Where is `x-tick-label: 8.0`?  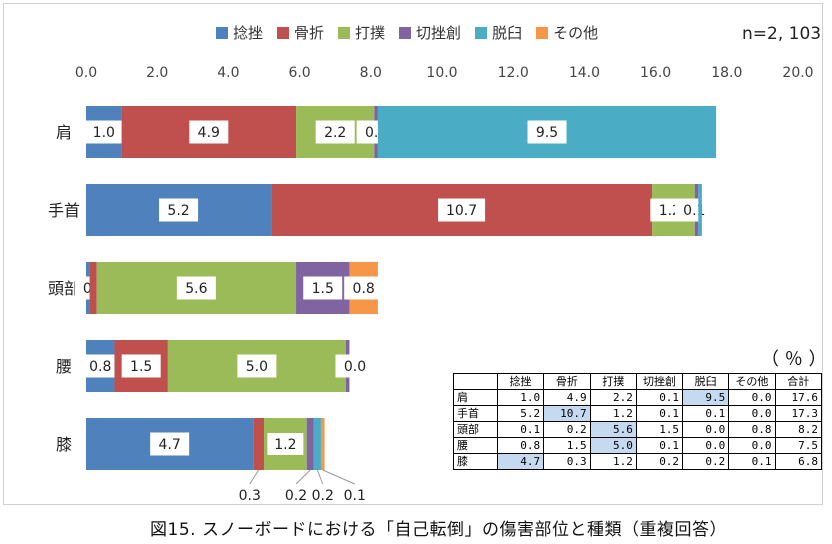
x-tick-label: 8.0 is located at coordinates (371, 73).